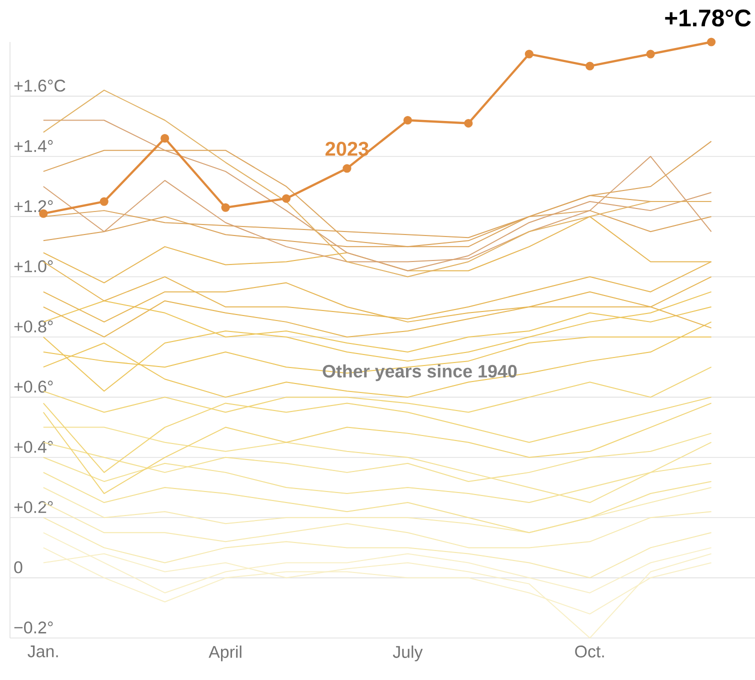 The image size is (755, 680). Describe the element at coordinates (708, 18) in the screenshot. I see `text: +1.78°C` at that location.